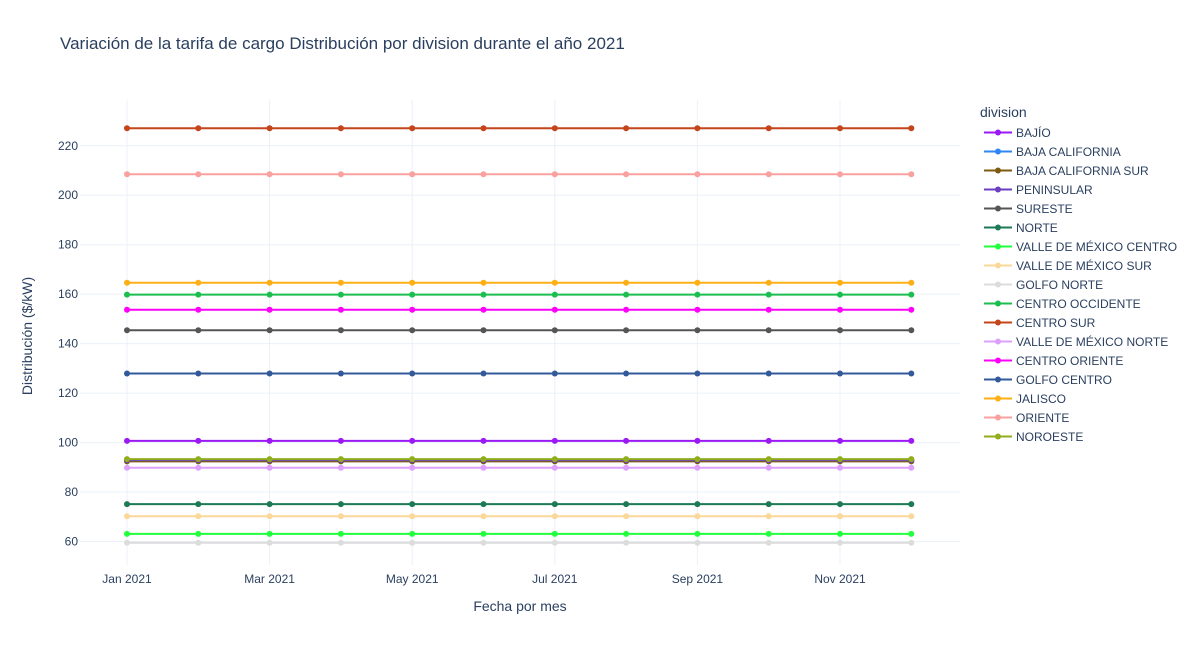  I want to click on legend-item: GOLFO CENTRO, so click(1087, 379).